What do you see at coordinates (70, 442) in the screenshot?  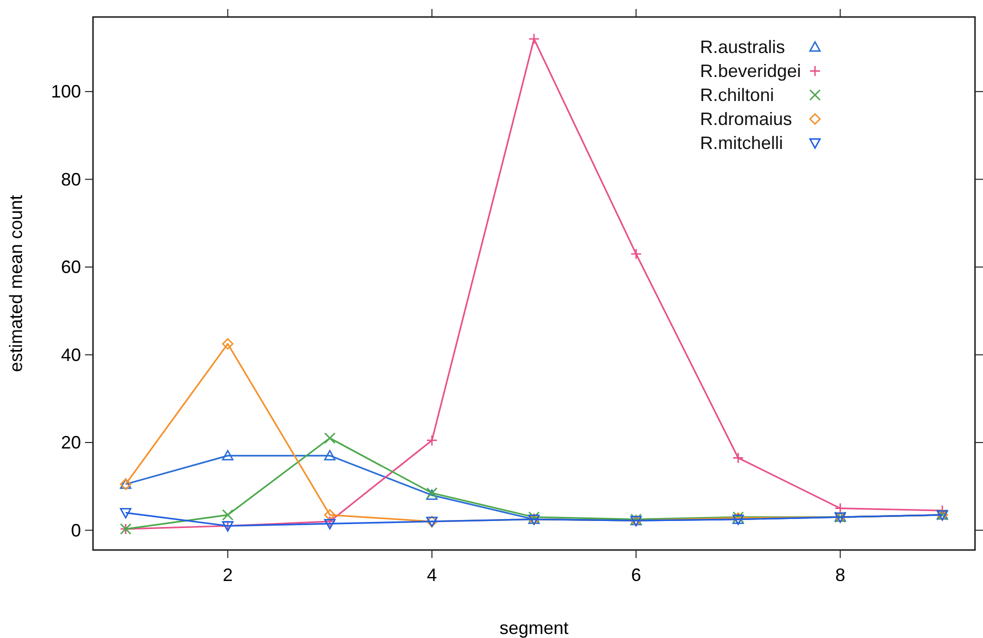 I see `y-tick-label: 20` at bounding box center [70, 442].